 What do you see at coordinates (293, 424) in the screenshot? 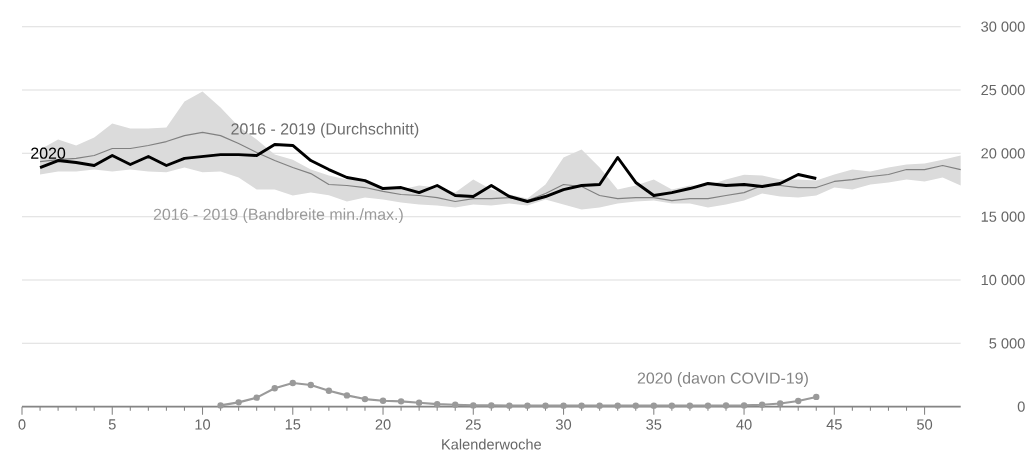
I see `x-tick-label: 15` at bounding box center [293, 424].